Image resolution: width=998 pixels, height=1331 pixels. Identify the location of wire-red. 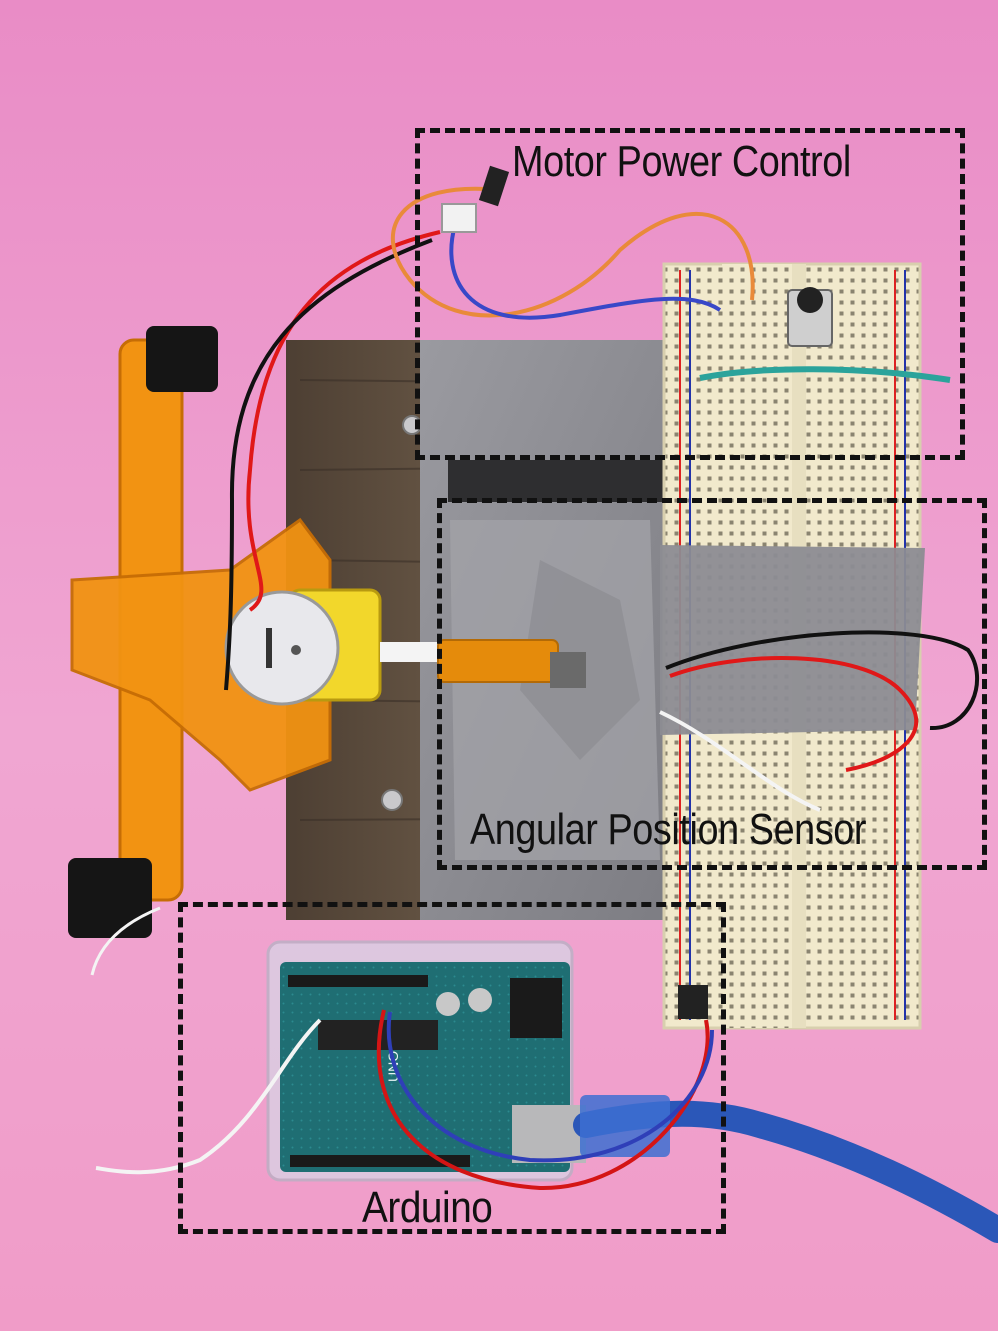
(343, 421).